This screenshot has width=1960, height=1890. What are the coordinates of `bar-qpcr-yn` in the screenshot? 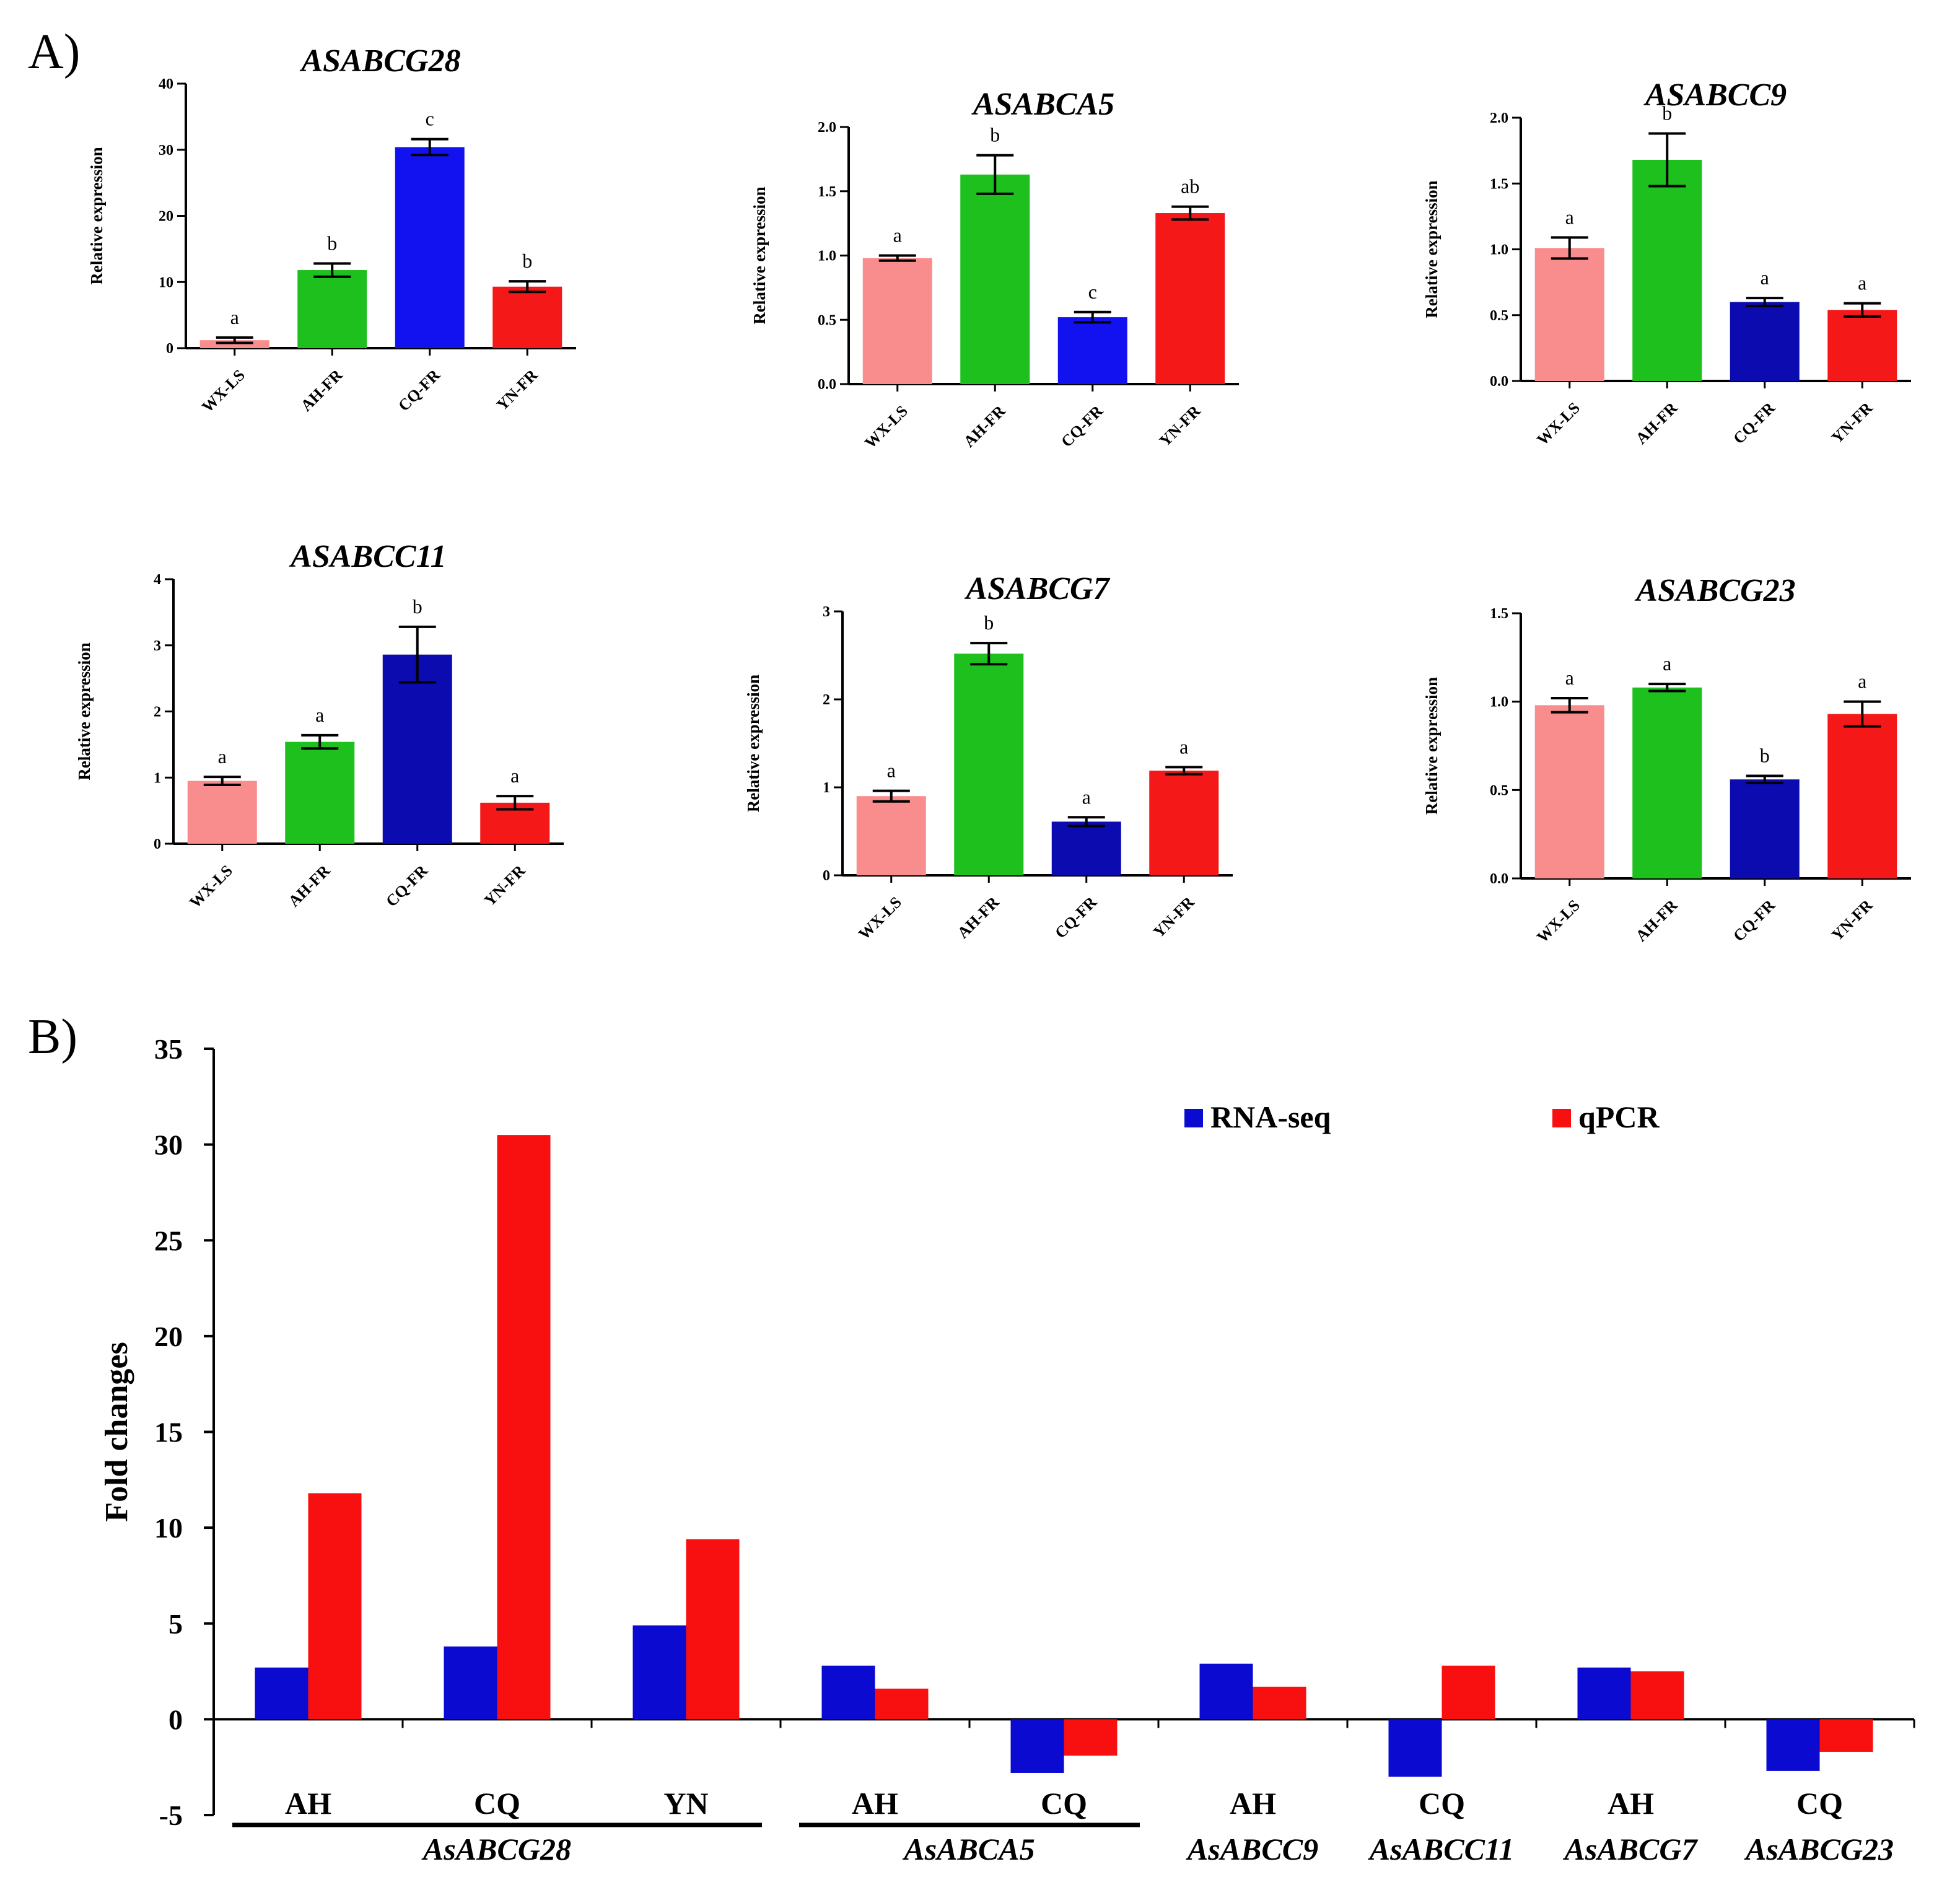 It's located at (713, 1629).